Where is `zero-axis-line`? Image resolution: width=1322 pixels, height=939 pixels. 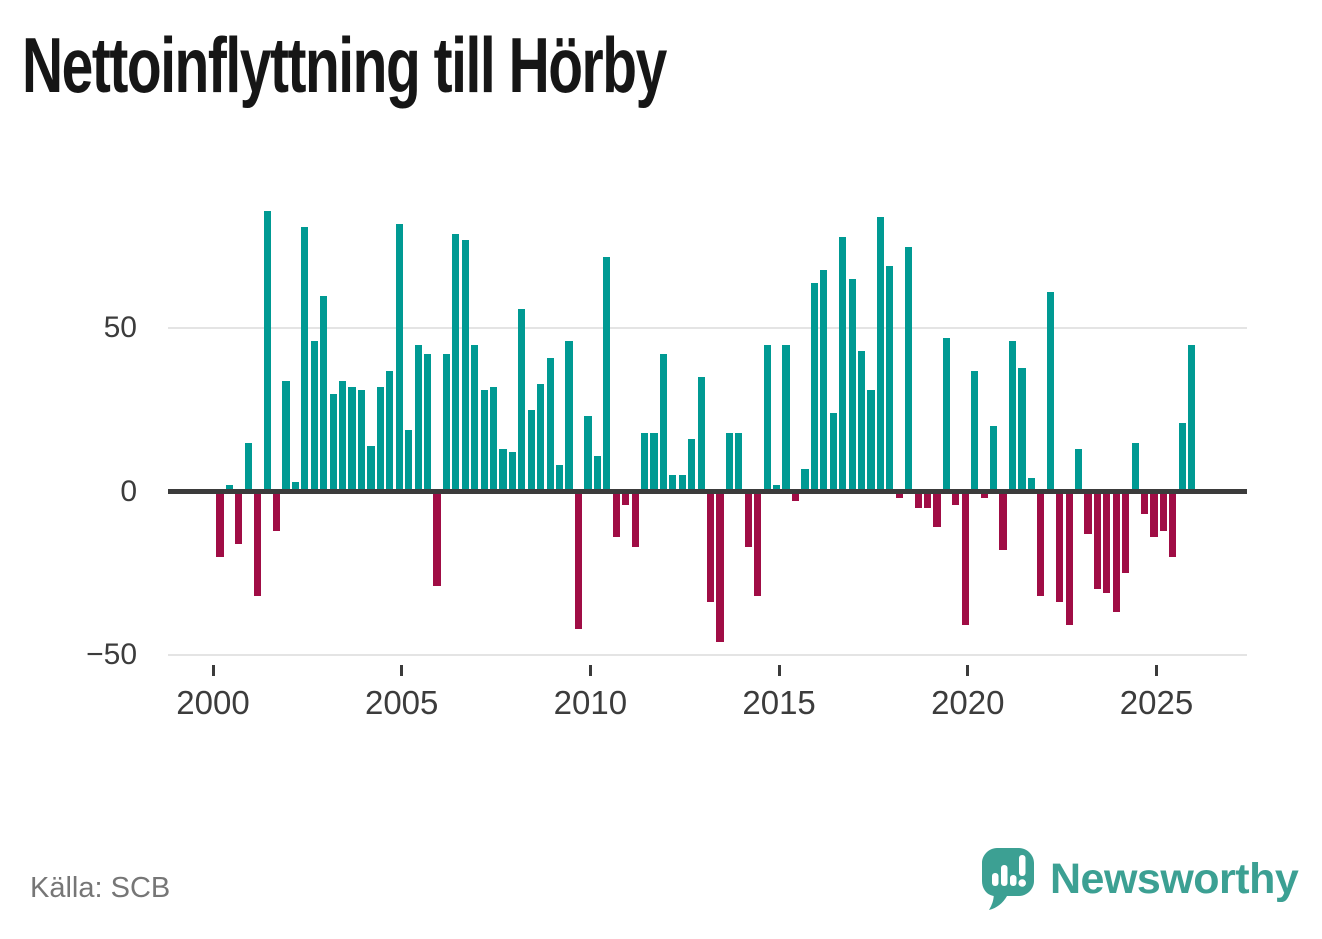
zero-axis-line is located at coordinates (707, 491).